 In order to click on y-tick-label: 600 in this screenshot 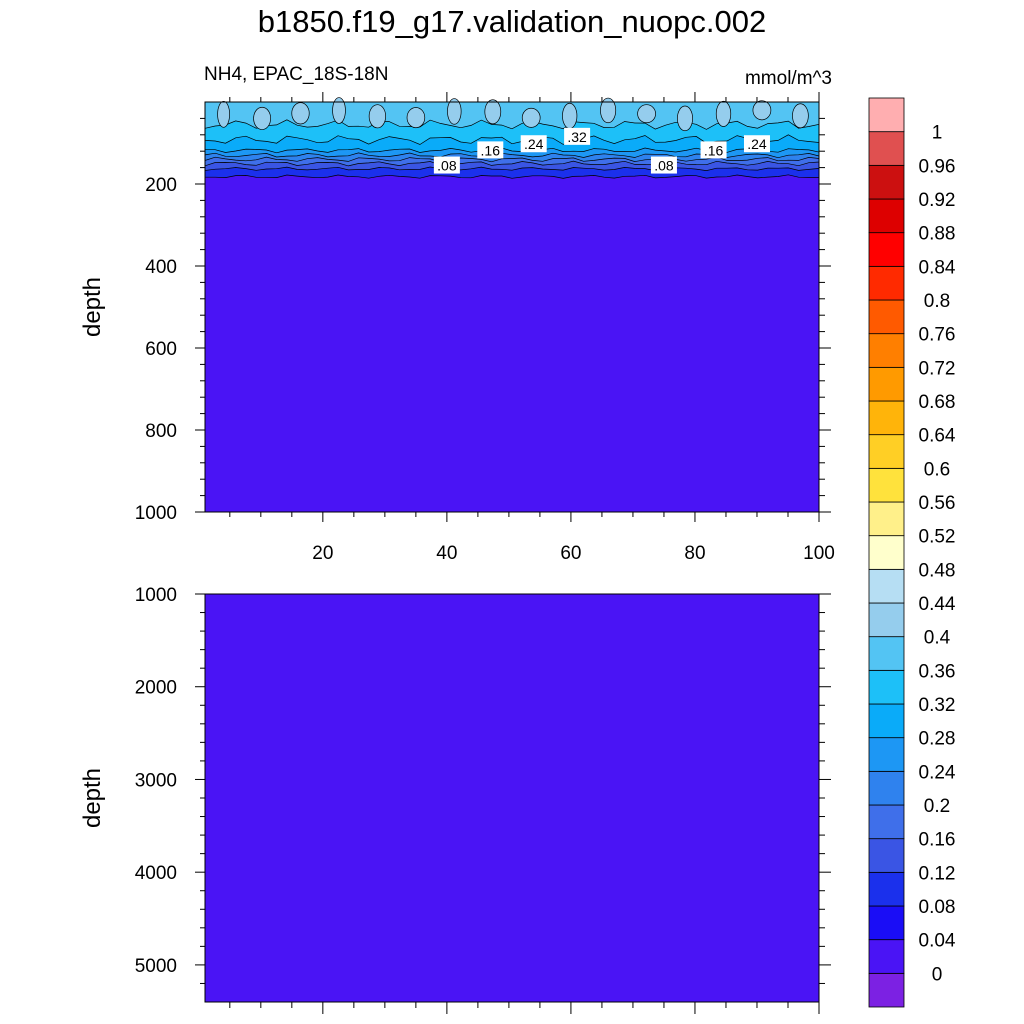, I will do `click(161, 349)`.